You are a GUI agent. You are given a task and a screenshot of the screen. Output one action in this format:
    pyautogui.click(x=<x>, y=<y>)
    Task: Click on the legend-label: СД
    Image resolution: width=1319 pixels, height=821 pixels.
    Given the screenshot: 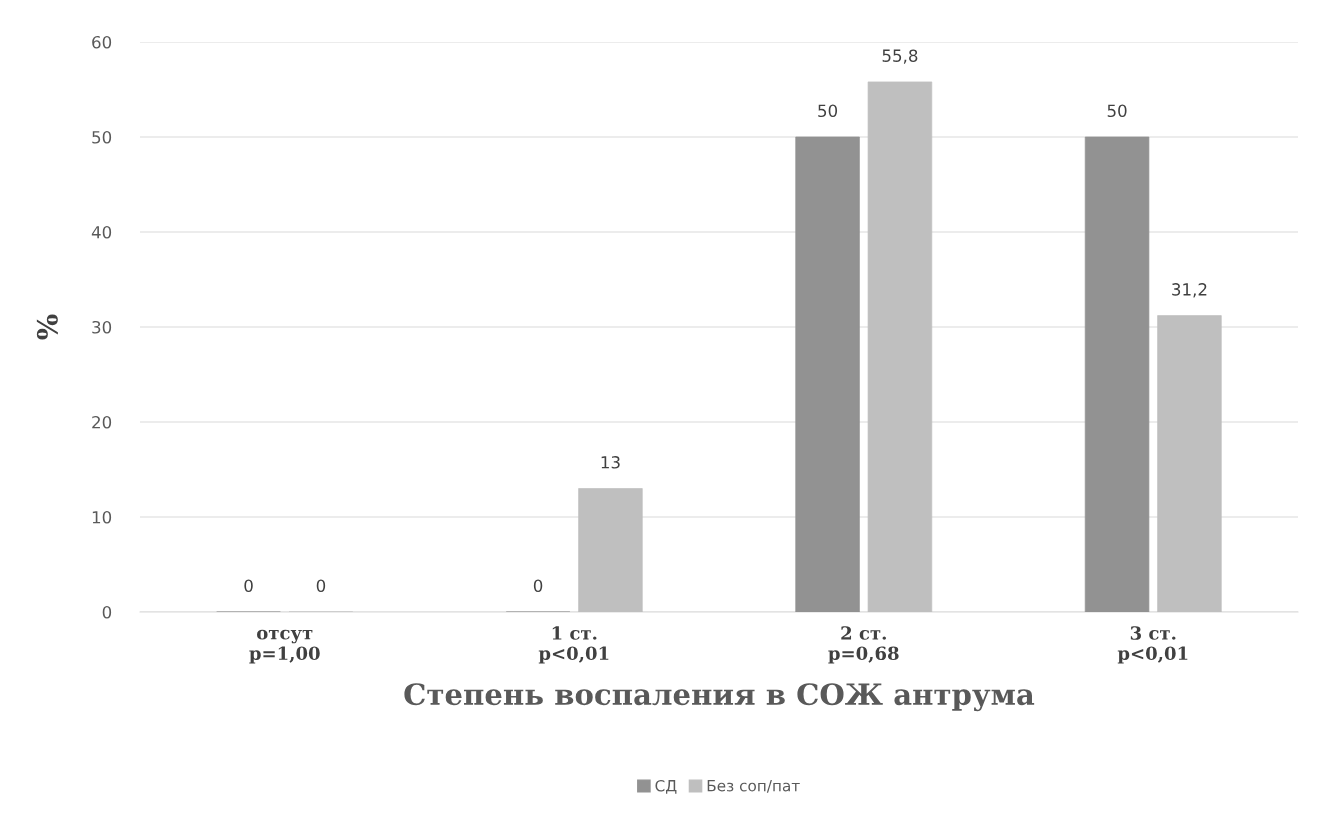 What is the action you would take?
    pyautogui.click(x=666, y=786)
    